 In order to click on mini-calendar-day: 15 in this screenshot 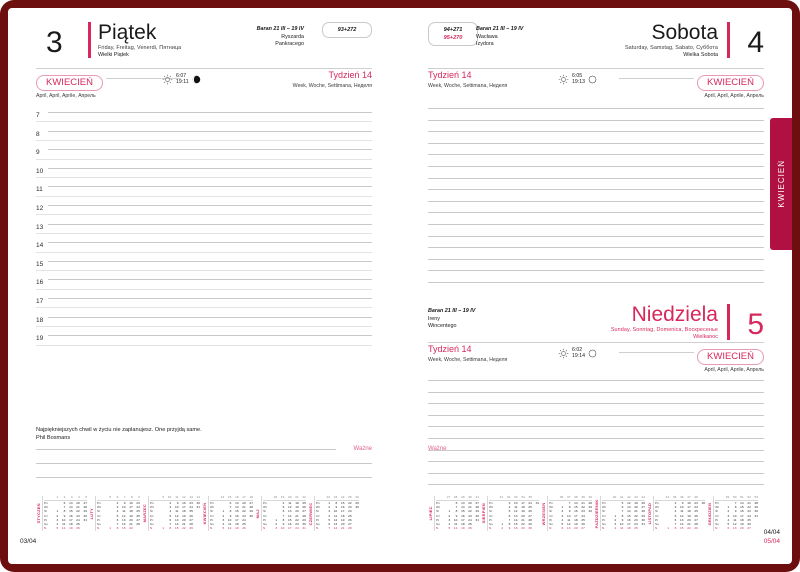, I will do `click(463, 511)`.